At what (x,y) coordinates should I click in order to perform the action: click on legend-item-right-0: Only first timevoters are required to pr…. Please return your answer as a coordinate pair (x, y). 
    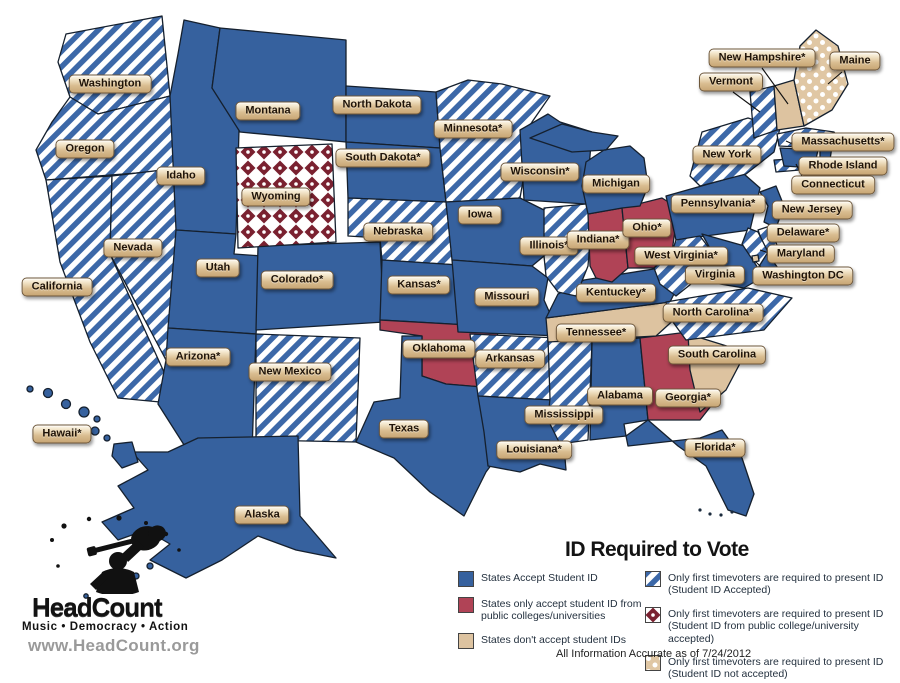
    Looking at the image, I should click on (771, 583).